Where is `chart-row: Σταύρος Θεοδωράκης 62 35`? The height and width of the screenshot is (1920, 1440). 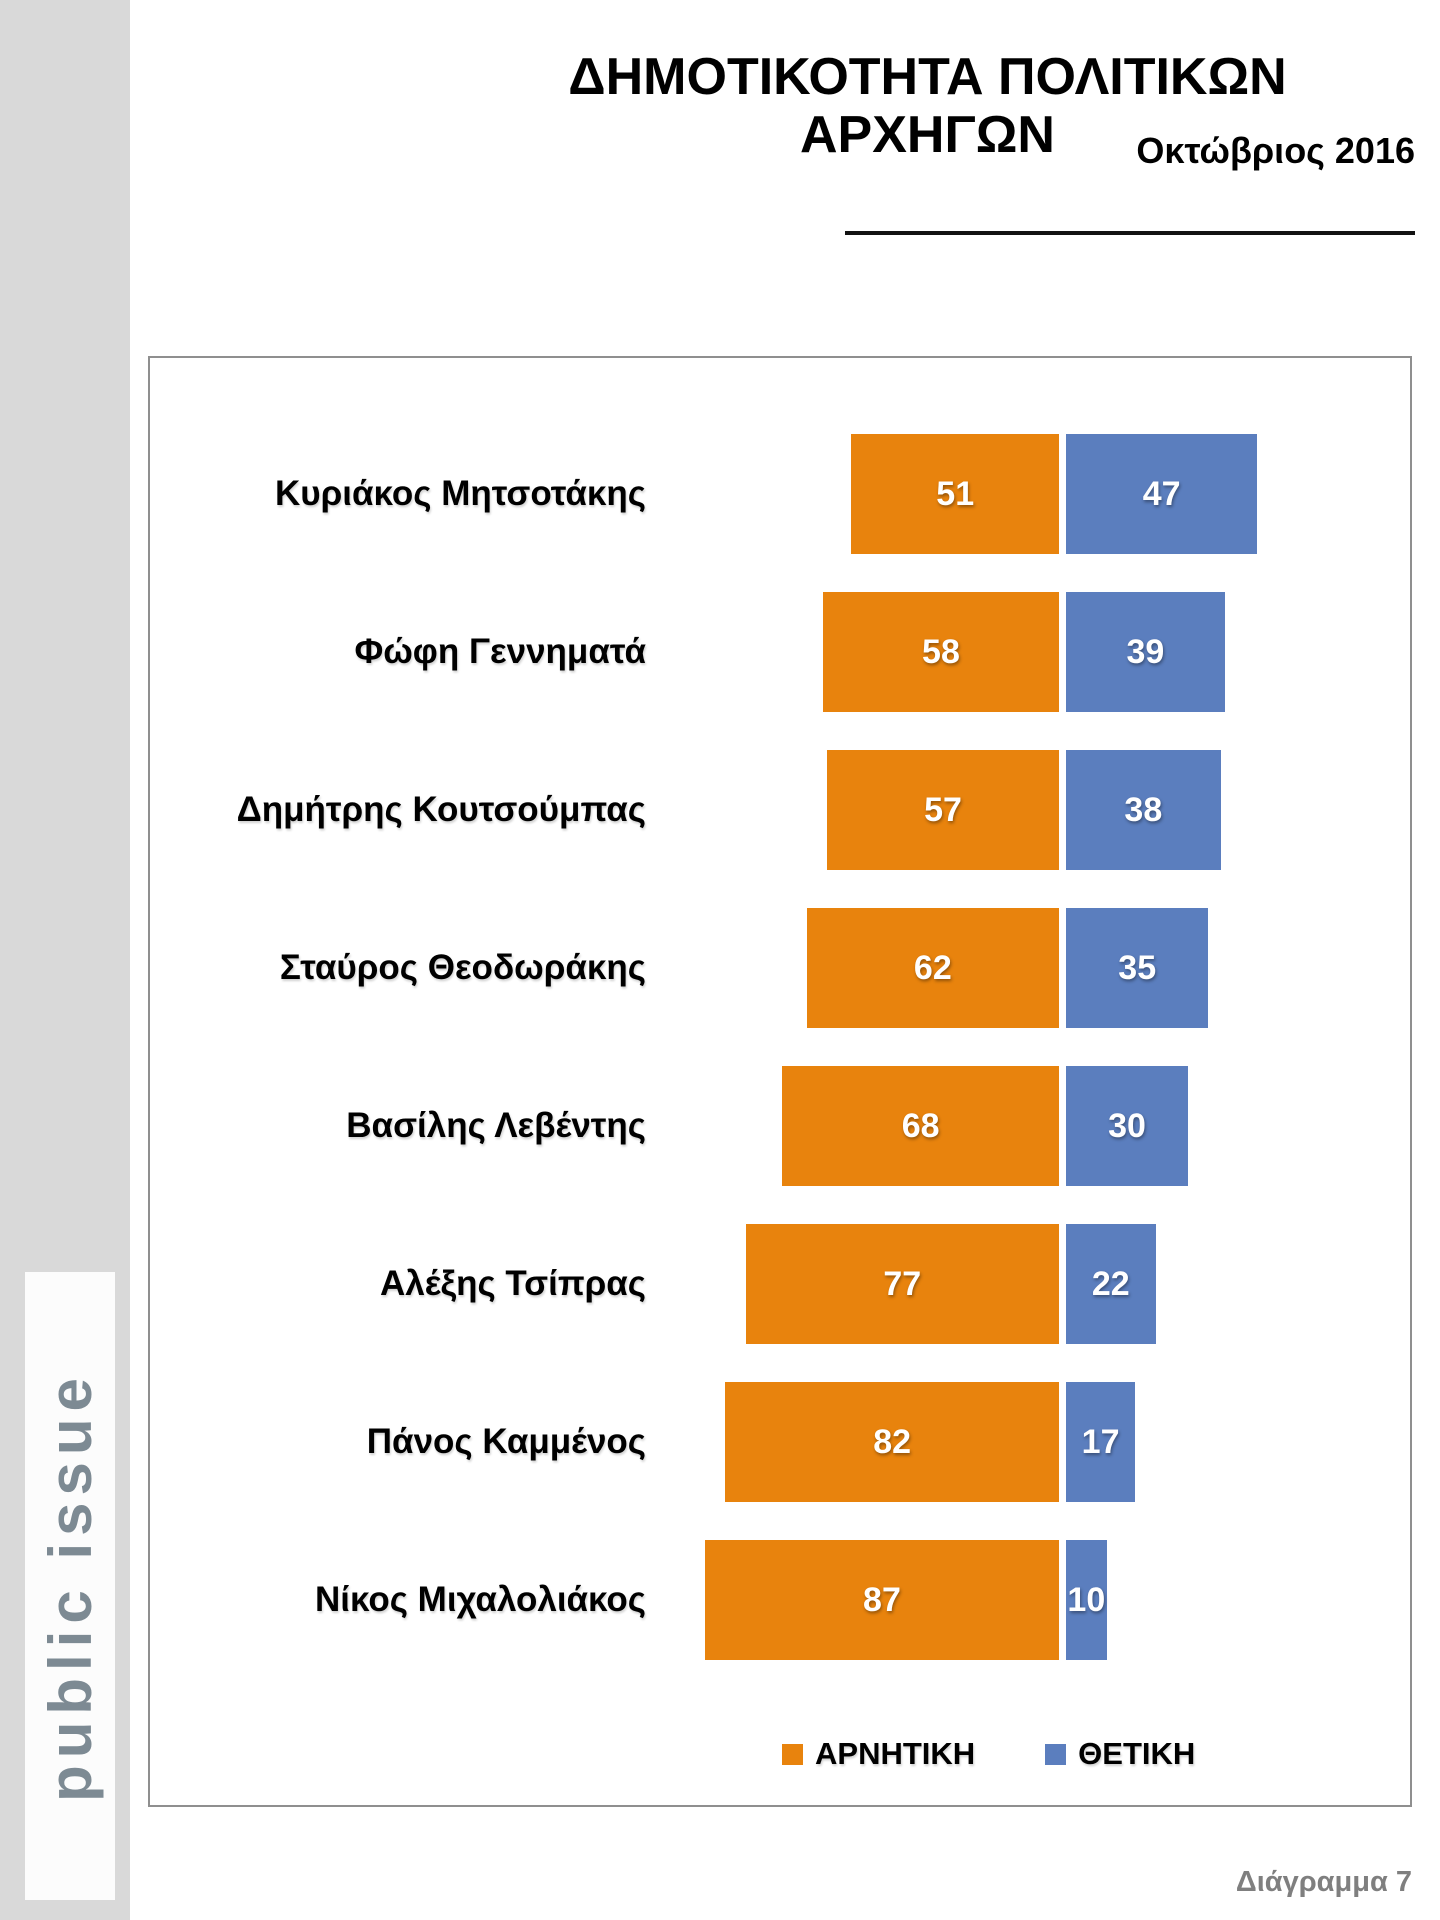
chart-row: Σταύρος Θεοδωράκης 62 35 is located at coordinates (780, 968).